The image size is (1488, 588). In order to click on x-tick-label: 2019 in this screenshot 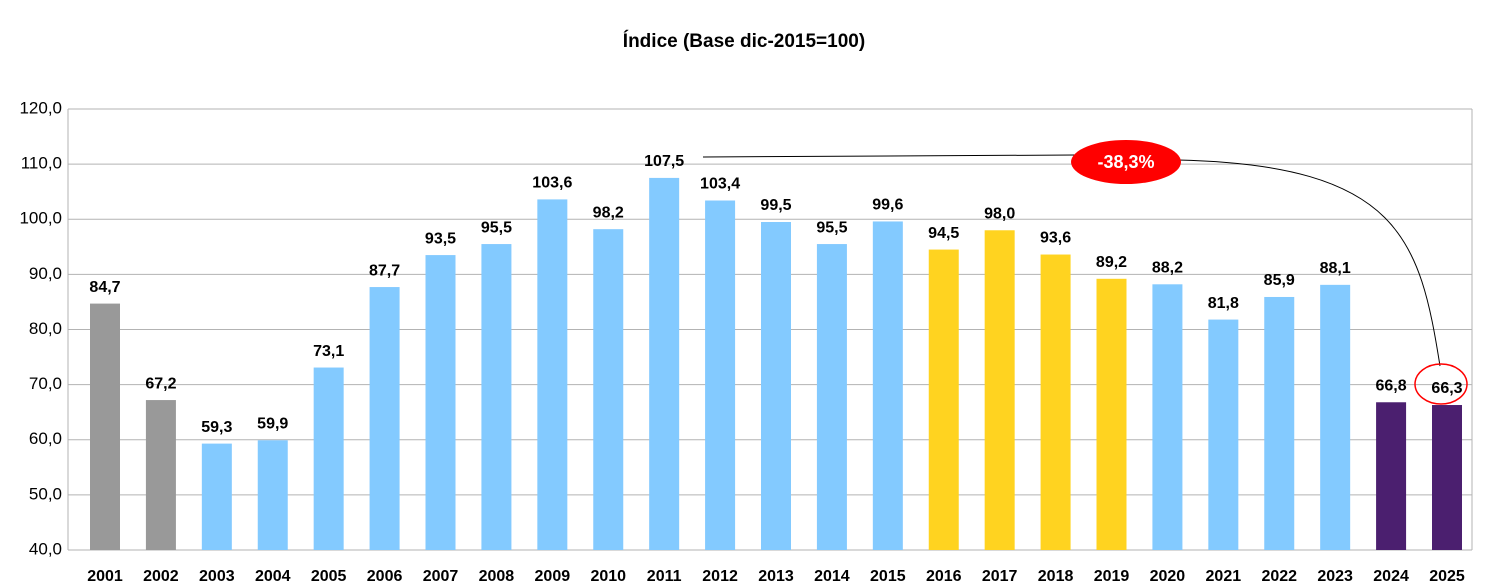, I will do `click(1112, 576)`.